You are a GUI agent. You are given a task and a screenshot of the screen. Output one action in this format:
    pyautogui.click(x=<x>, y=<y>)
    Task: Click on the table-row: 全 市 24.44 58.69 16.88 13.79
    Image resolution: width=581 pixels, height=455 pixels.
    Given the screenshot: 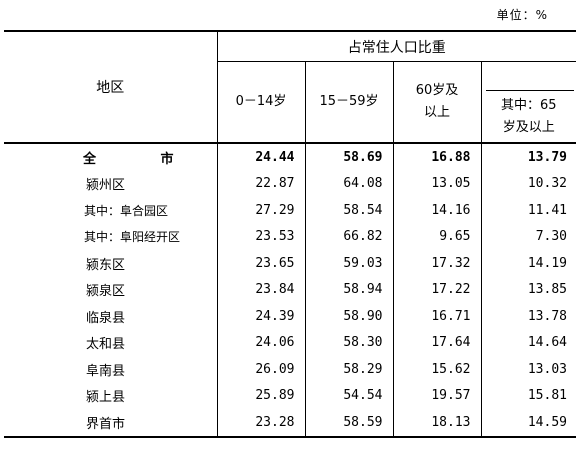 What is the action you would take?
    pyautogui.click(x=290, y=157)
    